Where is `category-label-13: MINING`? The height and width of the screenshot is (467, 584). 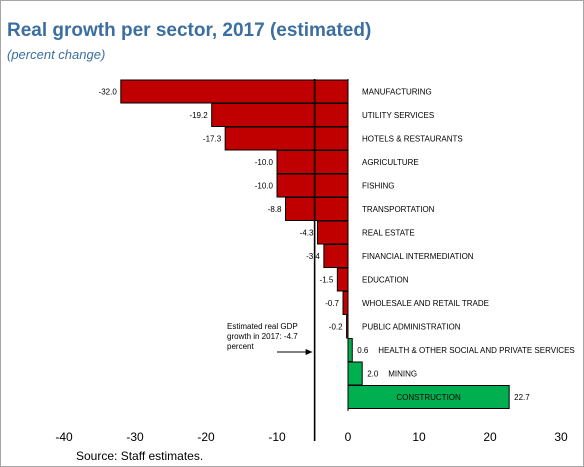 category-label-13: MINING is located at coordinates (402, 374).